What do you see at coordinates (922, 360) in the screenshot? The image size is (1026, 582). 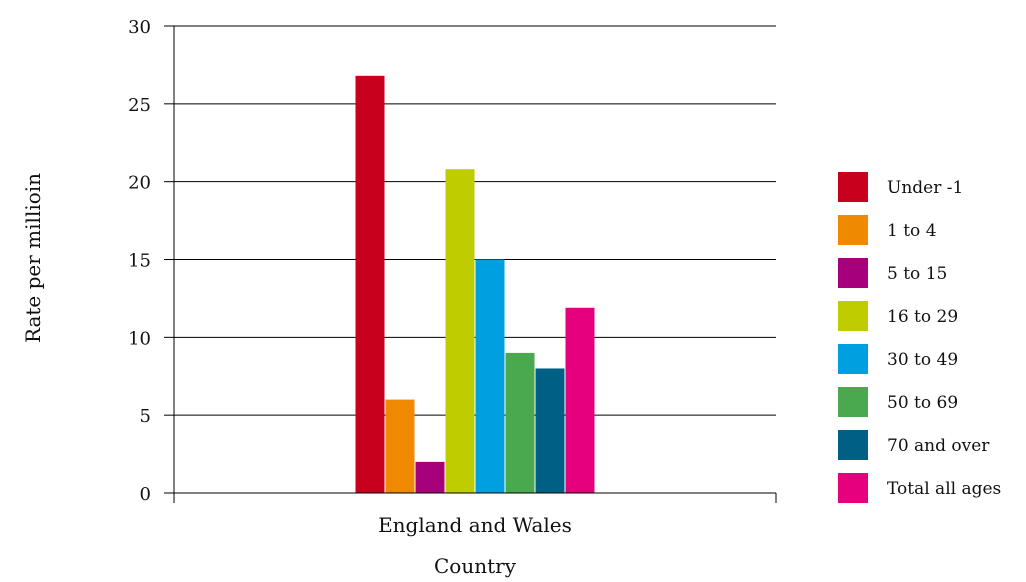 I see `legend-label: 30 to 49` at bounding box center [922, 360].